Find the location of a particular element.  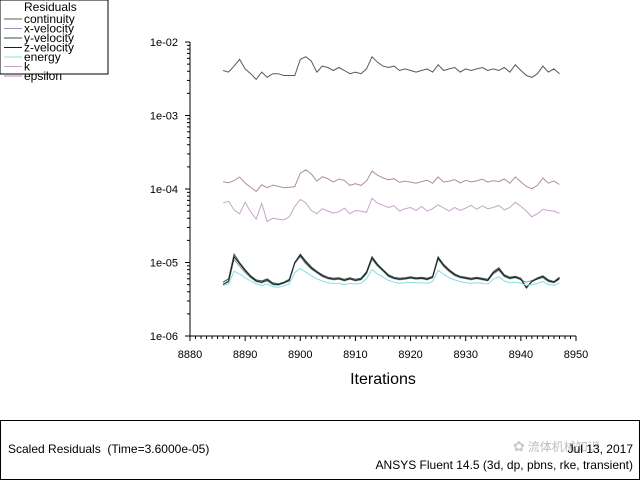

series-line-energy is located at coordinates (391, 277).